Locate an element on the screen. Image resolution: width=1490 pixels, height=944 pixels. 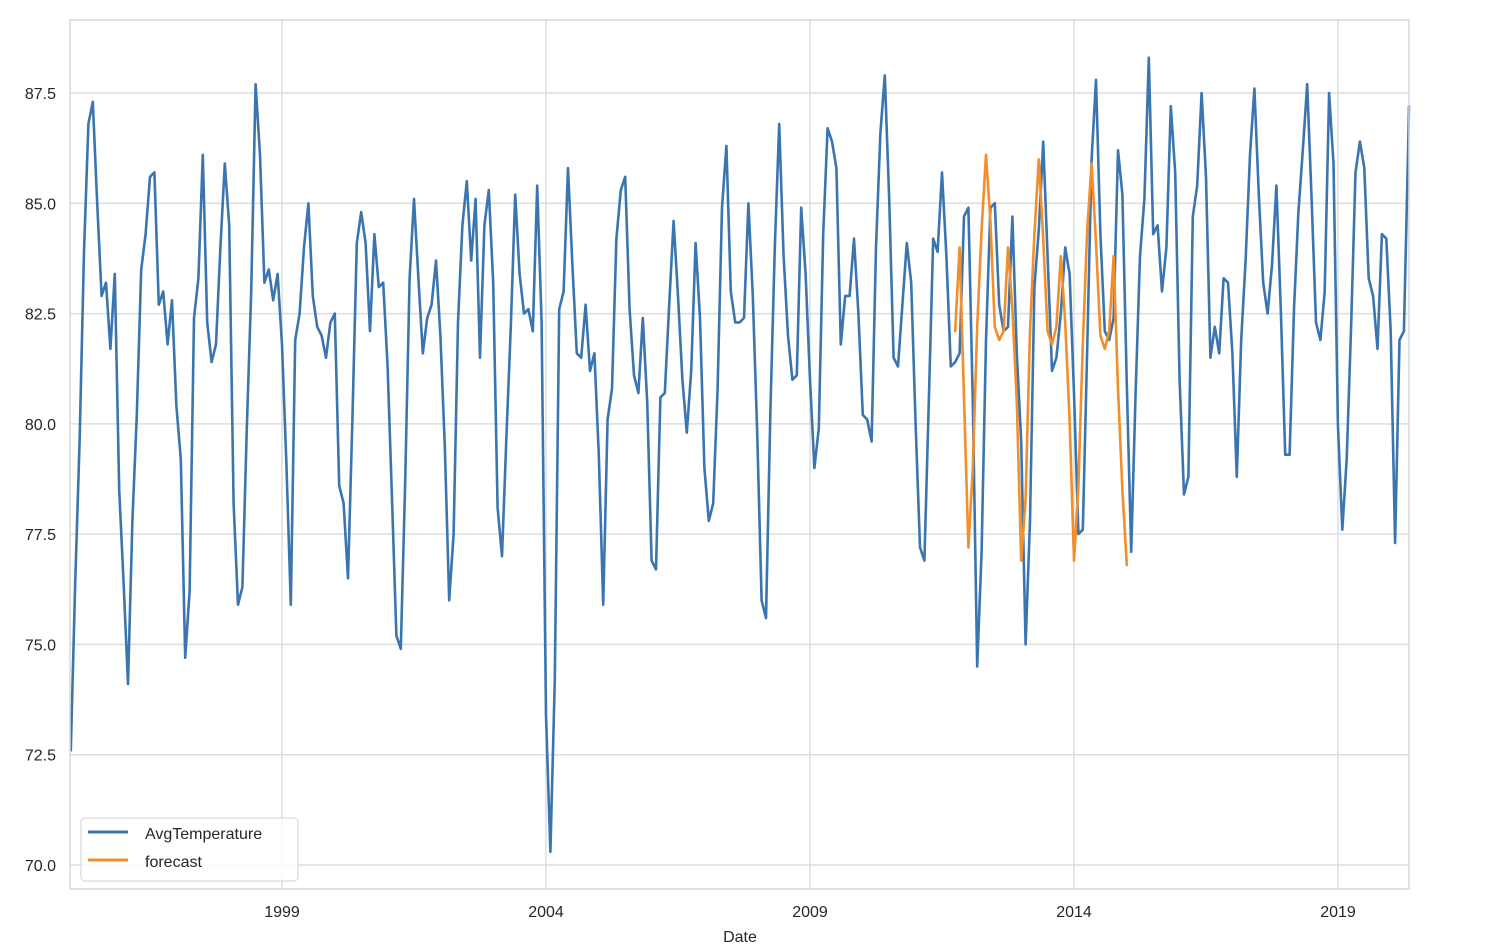
x-tick-label: 2014 is located at coordinates (1074, 912).